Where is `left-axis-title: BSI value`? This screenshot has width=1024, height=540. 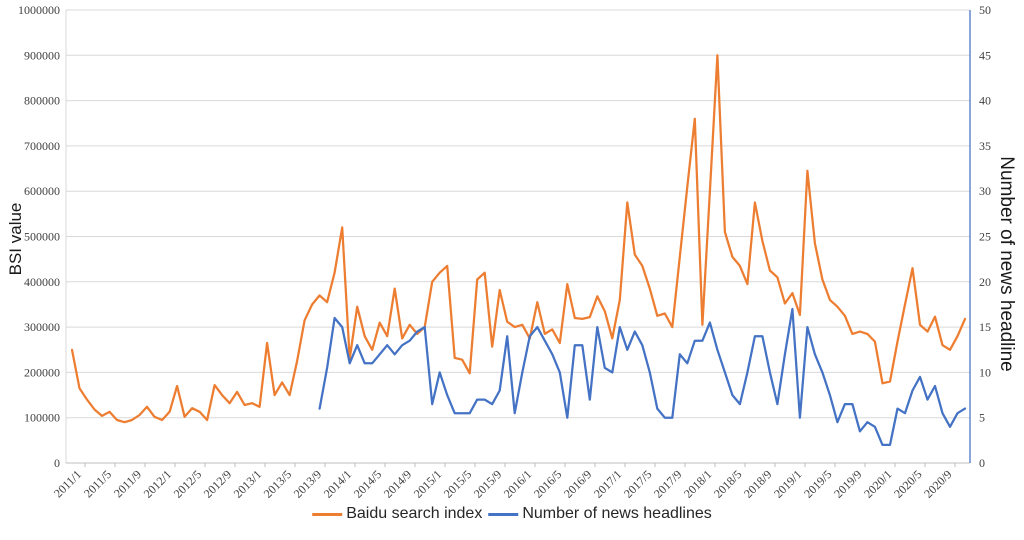 left-axis-title: BSI value is located at coordinates (15, 239).